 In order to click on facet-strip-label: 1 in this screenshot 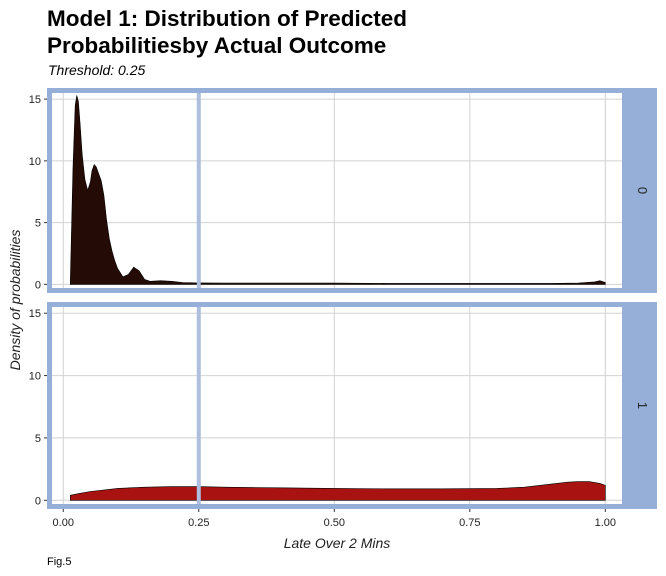, I will do `click(642, 405)`.